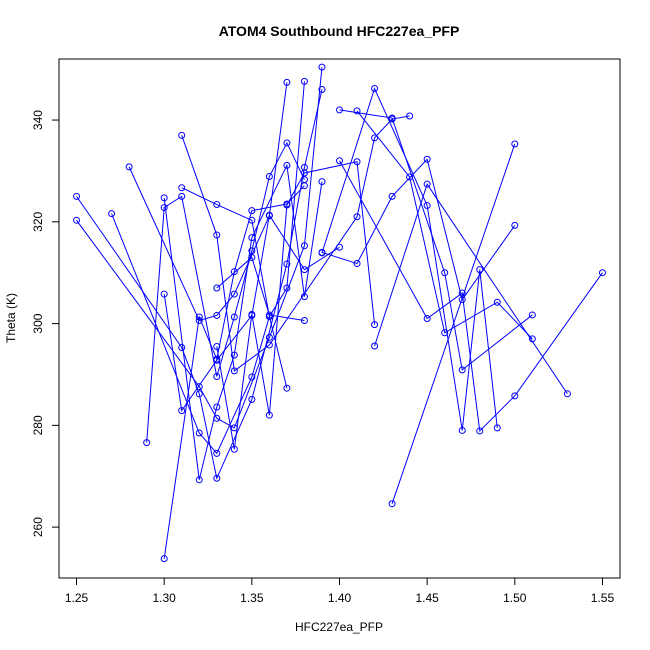 The image size is (650, 650). Describe the element at coordinates (45, 323) in the screenshot. I see `y-axis: 260 280 300 320 340` at that location.